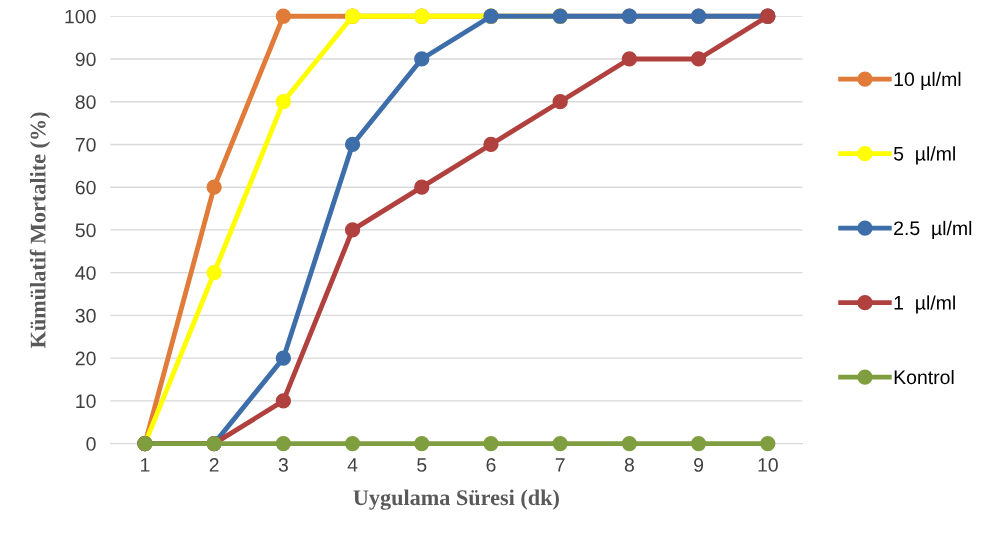  I want to click on y-tick-label: 40, so click(85, 273).